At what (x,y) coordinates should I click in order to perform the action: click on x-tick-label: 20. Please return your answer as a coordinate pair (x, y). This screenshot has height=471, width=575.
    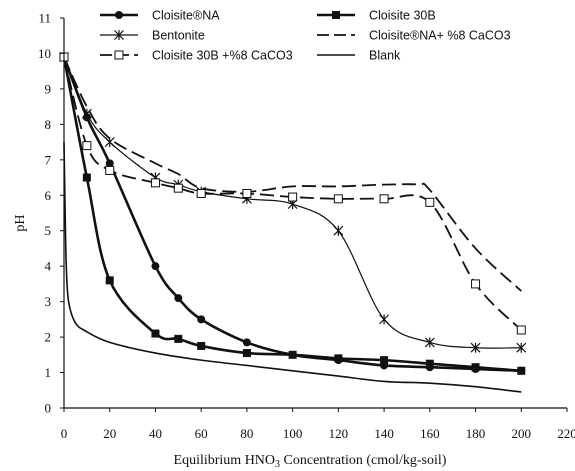
    Looking at the image, I should click on (109, 433).